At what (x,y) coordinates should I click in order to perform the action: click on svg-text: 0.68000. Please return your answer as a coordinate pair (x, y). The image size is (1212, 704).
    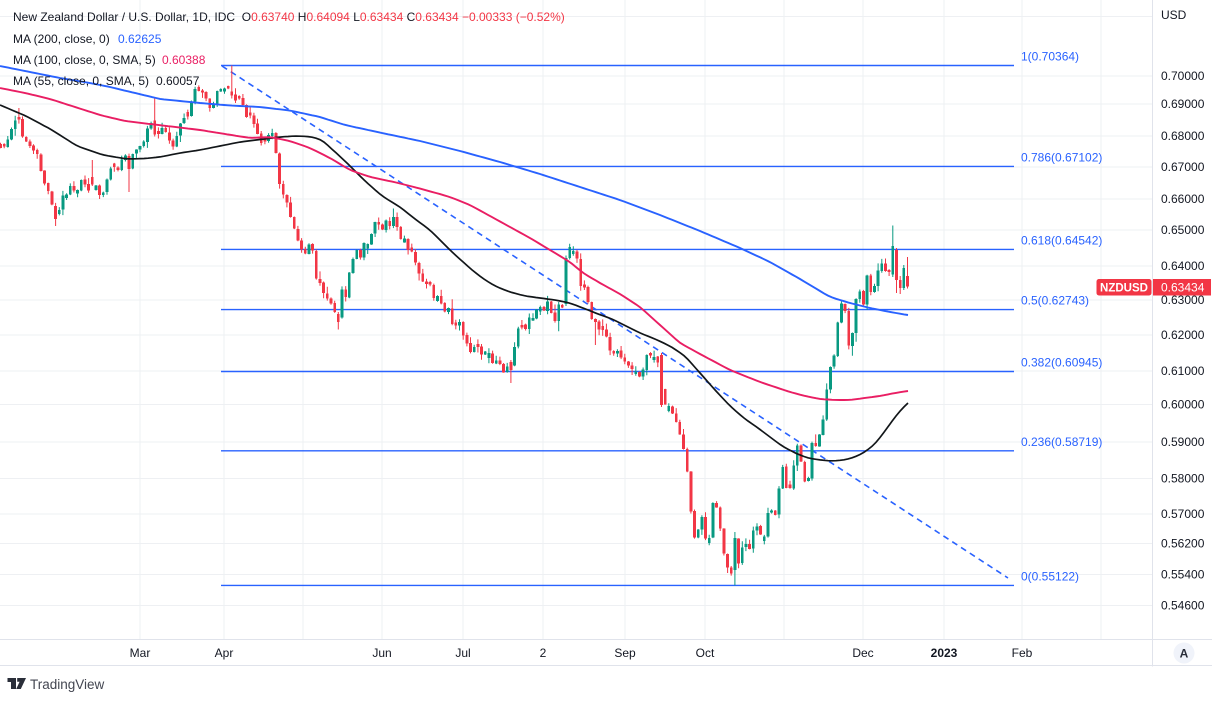
    Looking at the image, I should click on (1183, 136).